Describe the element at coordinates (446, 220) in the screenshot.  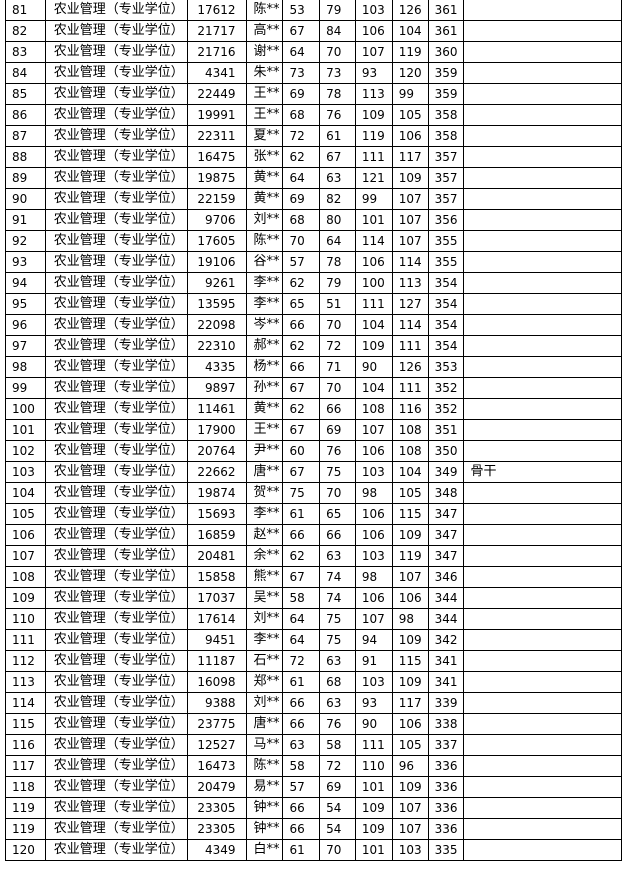
I see `cell-total-score: 356` at that location.